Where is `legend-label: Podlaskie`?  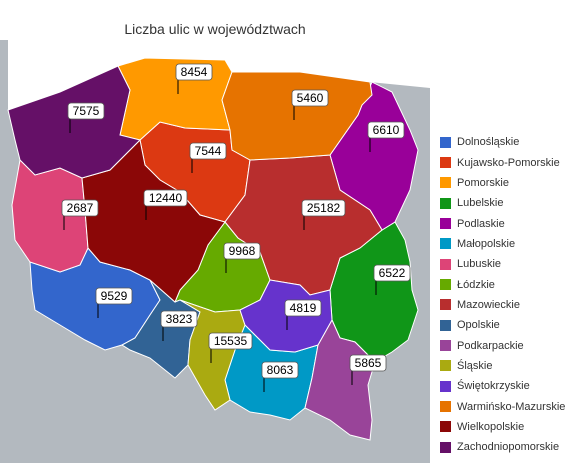 legend-label: Podlaskie is located at coordinates (481, 223).